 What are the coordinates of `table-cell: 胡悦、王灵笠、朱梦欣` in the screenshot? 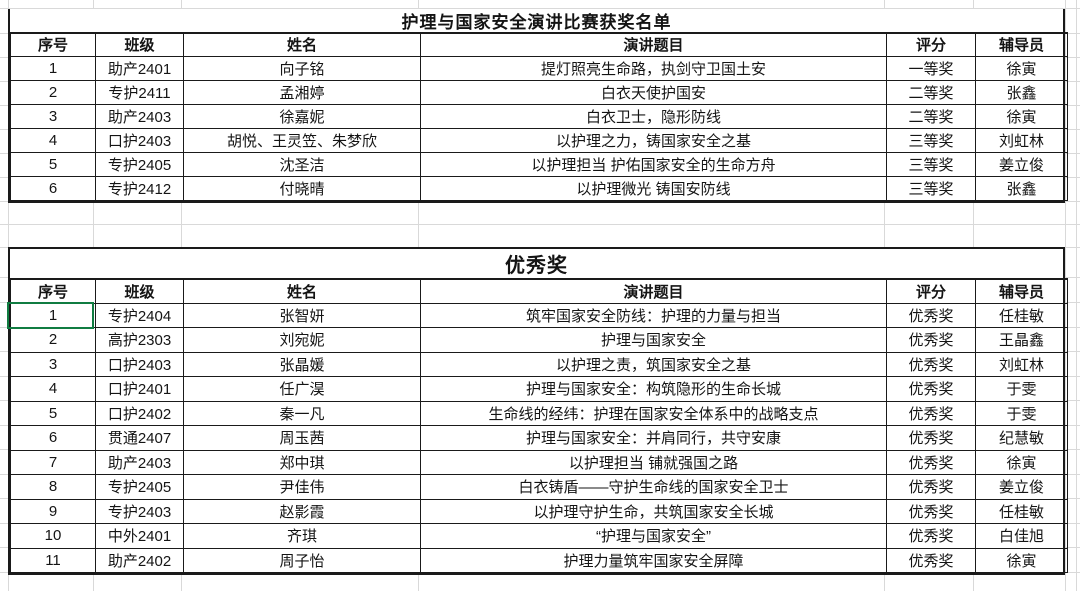 It's located at (302, 140).